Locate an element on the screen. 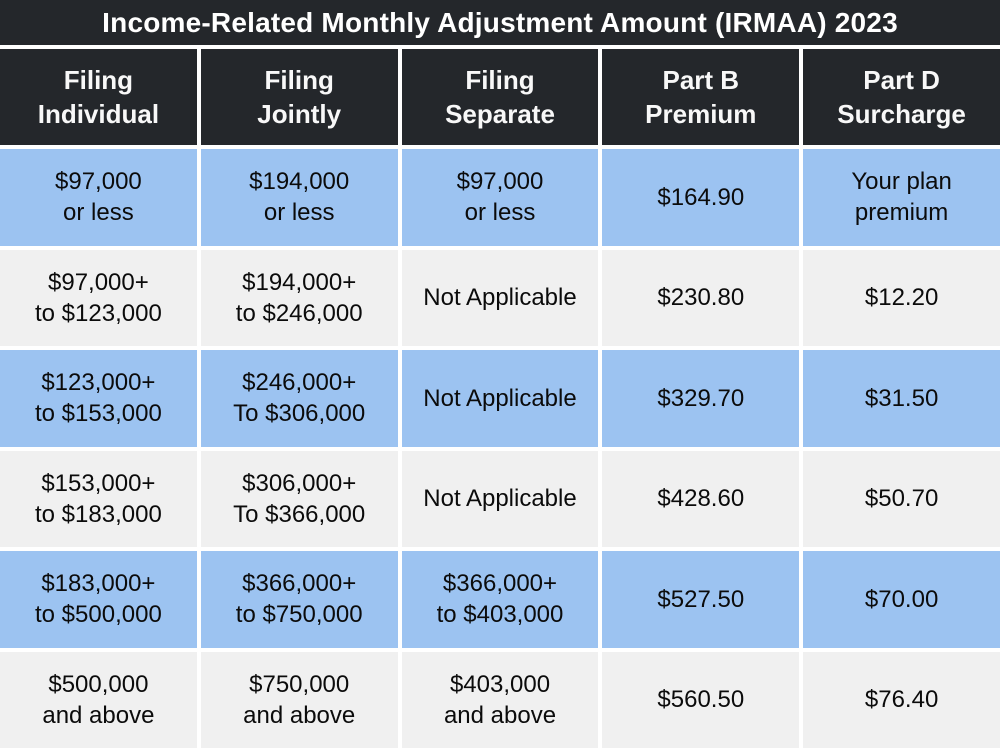 Image resolution: width=1000 pixels, height=748 pixels. cell-line: to $750,000 is located at coordinates (299, 615).